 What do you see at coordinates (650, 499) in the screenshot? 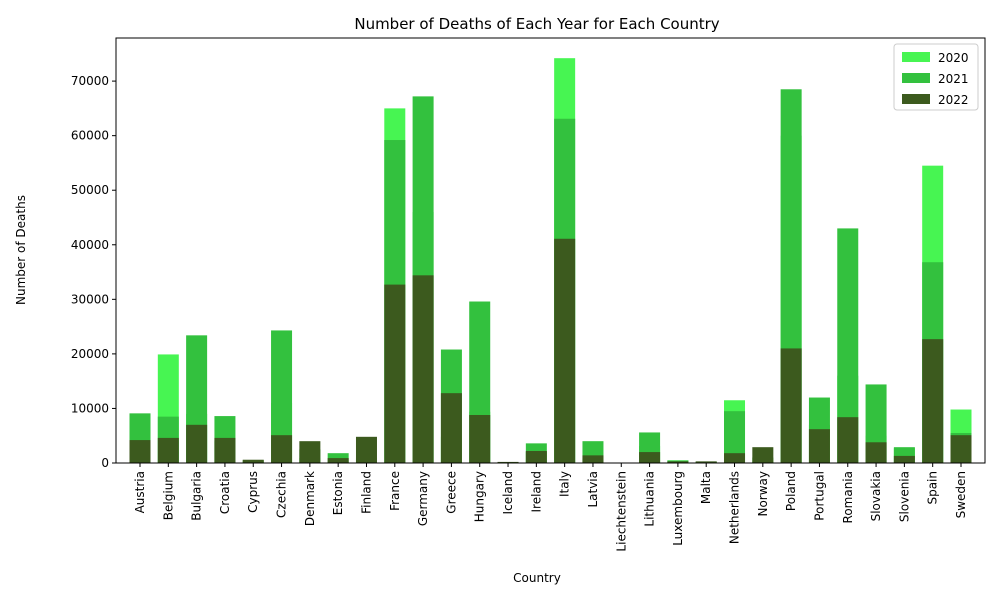
I see `x-tick-label: Lithuania` at bounding box center [650, 499].